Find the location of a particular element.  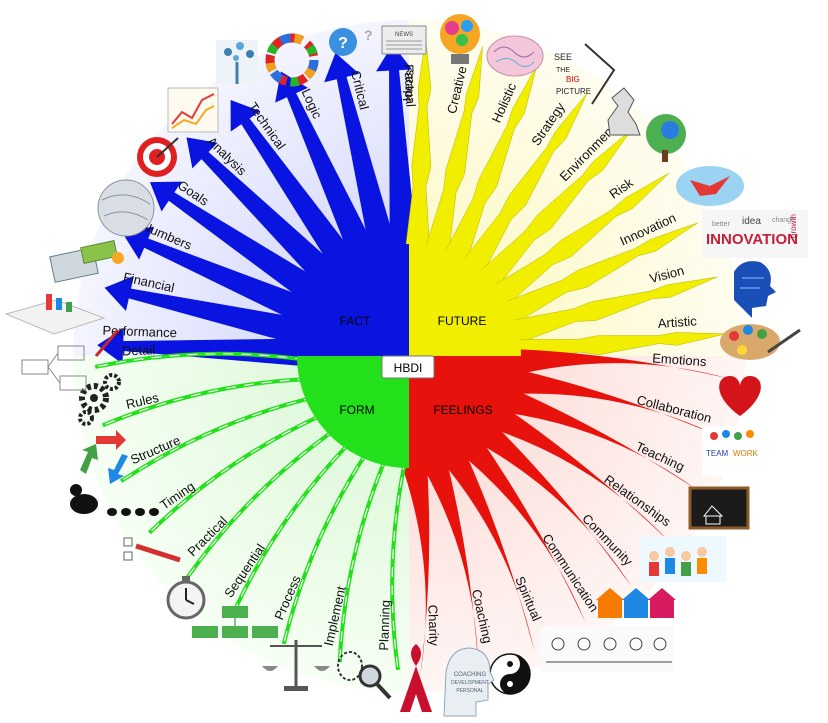

lightbulb-base is located at coordinates (460, 59).